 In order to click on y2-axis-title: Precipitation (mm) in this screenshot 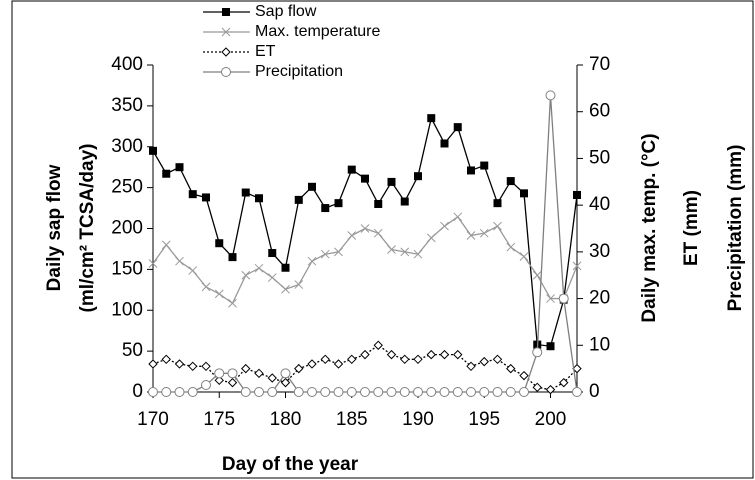, I will do `click(735, 228)`.